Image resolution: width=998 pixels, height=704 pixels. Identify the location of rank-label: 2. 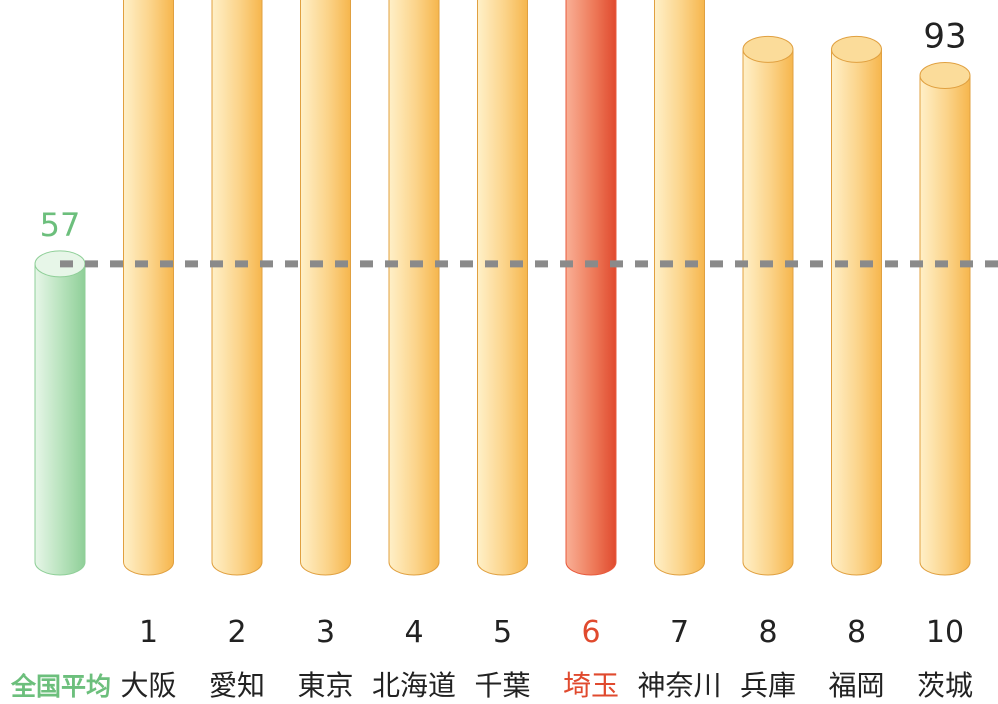
(236, 632).